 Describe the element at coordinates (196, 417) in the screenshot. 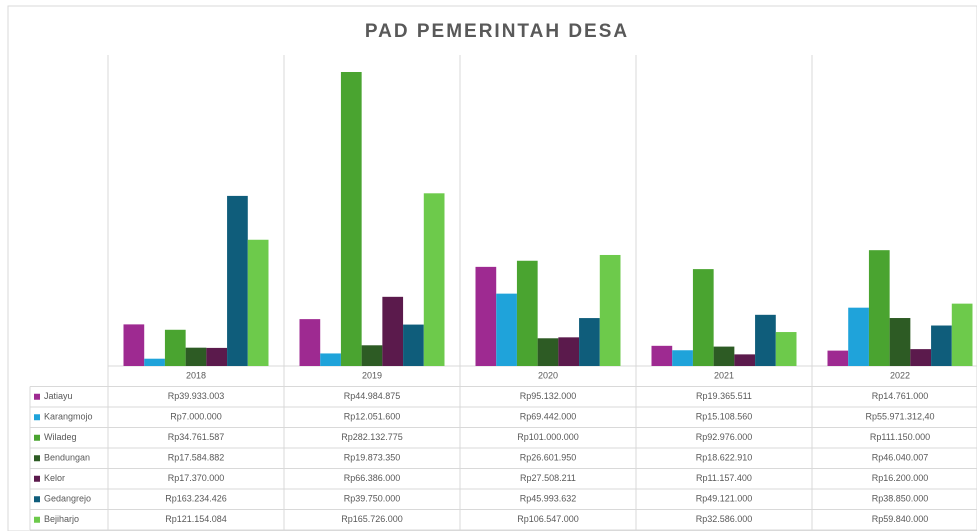

I see `table-value: Rp7.000.000` at that location.